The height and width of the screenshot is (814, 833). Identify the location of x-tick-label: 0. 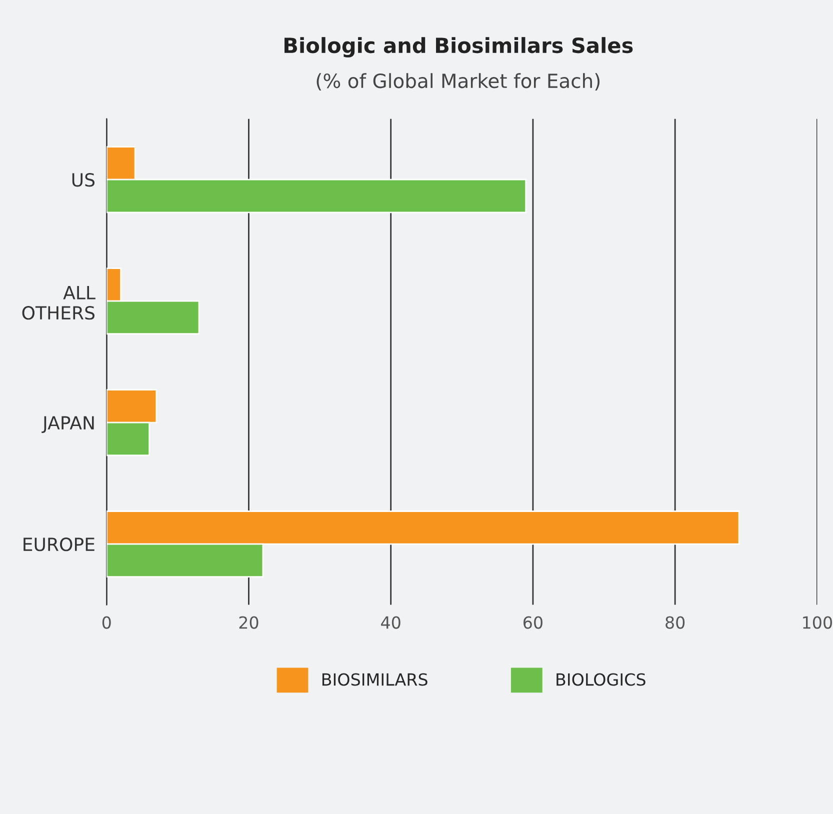
(106, 622).